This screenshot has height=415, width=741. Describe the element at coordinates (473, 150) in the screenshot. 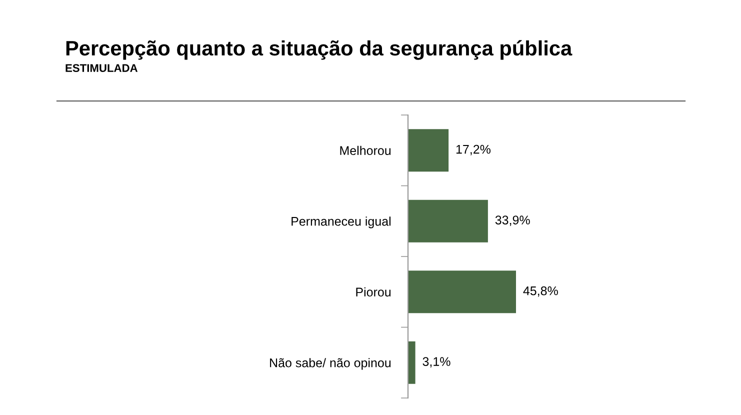

I see `data-label: 17,2%` at that location.